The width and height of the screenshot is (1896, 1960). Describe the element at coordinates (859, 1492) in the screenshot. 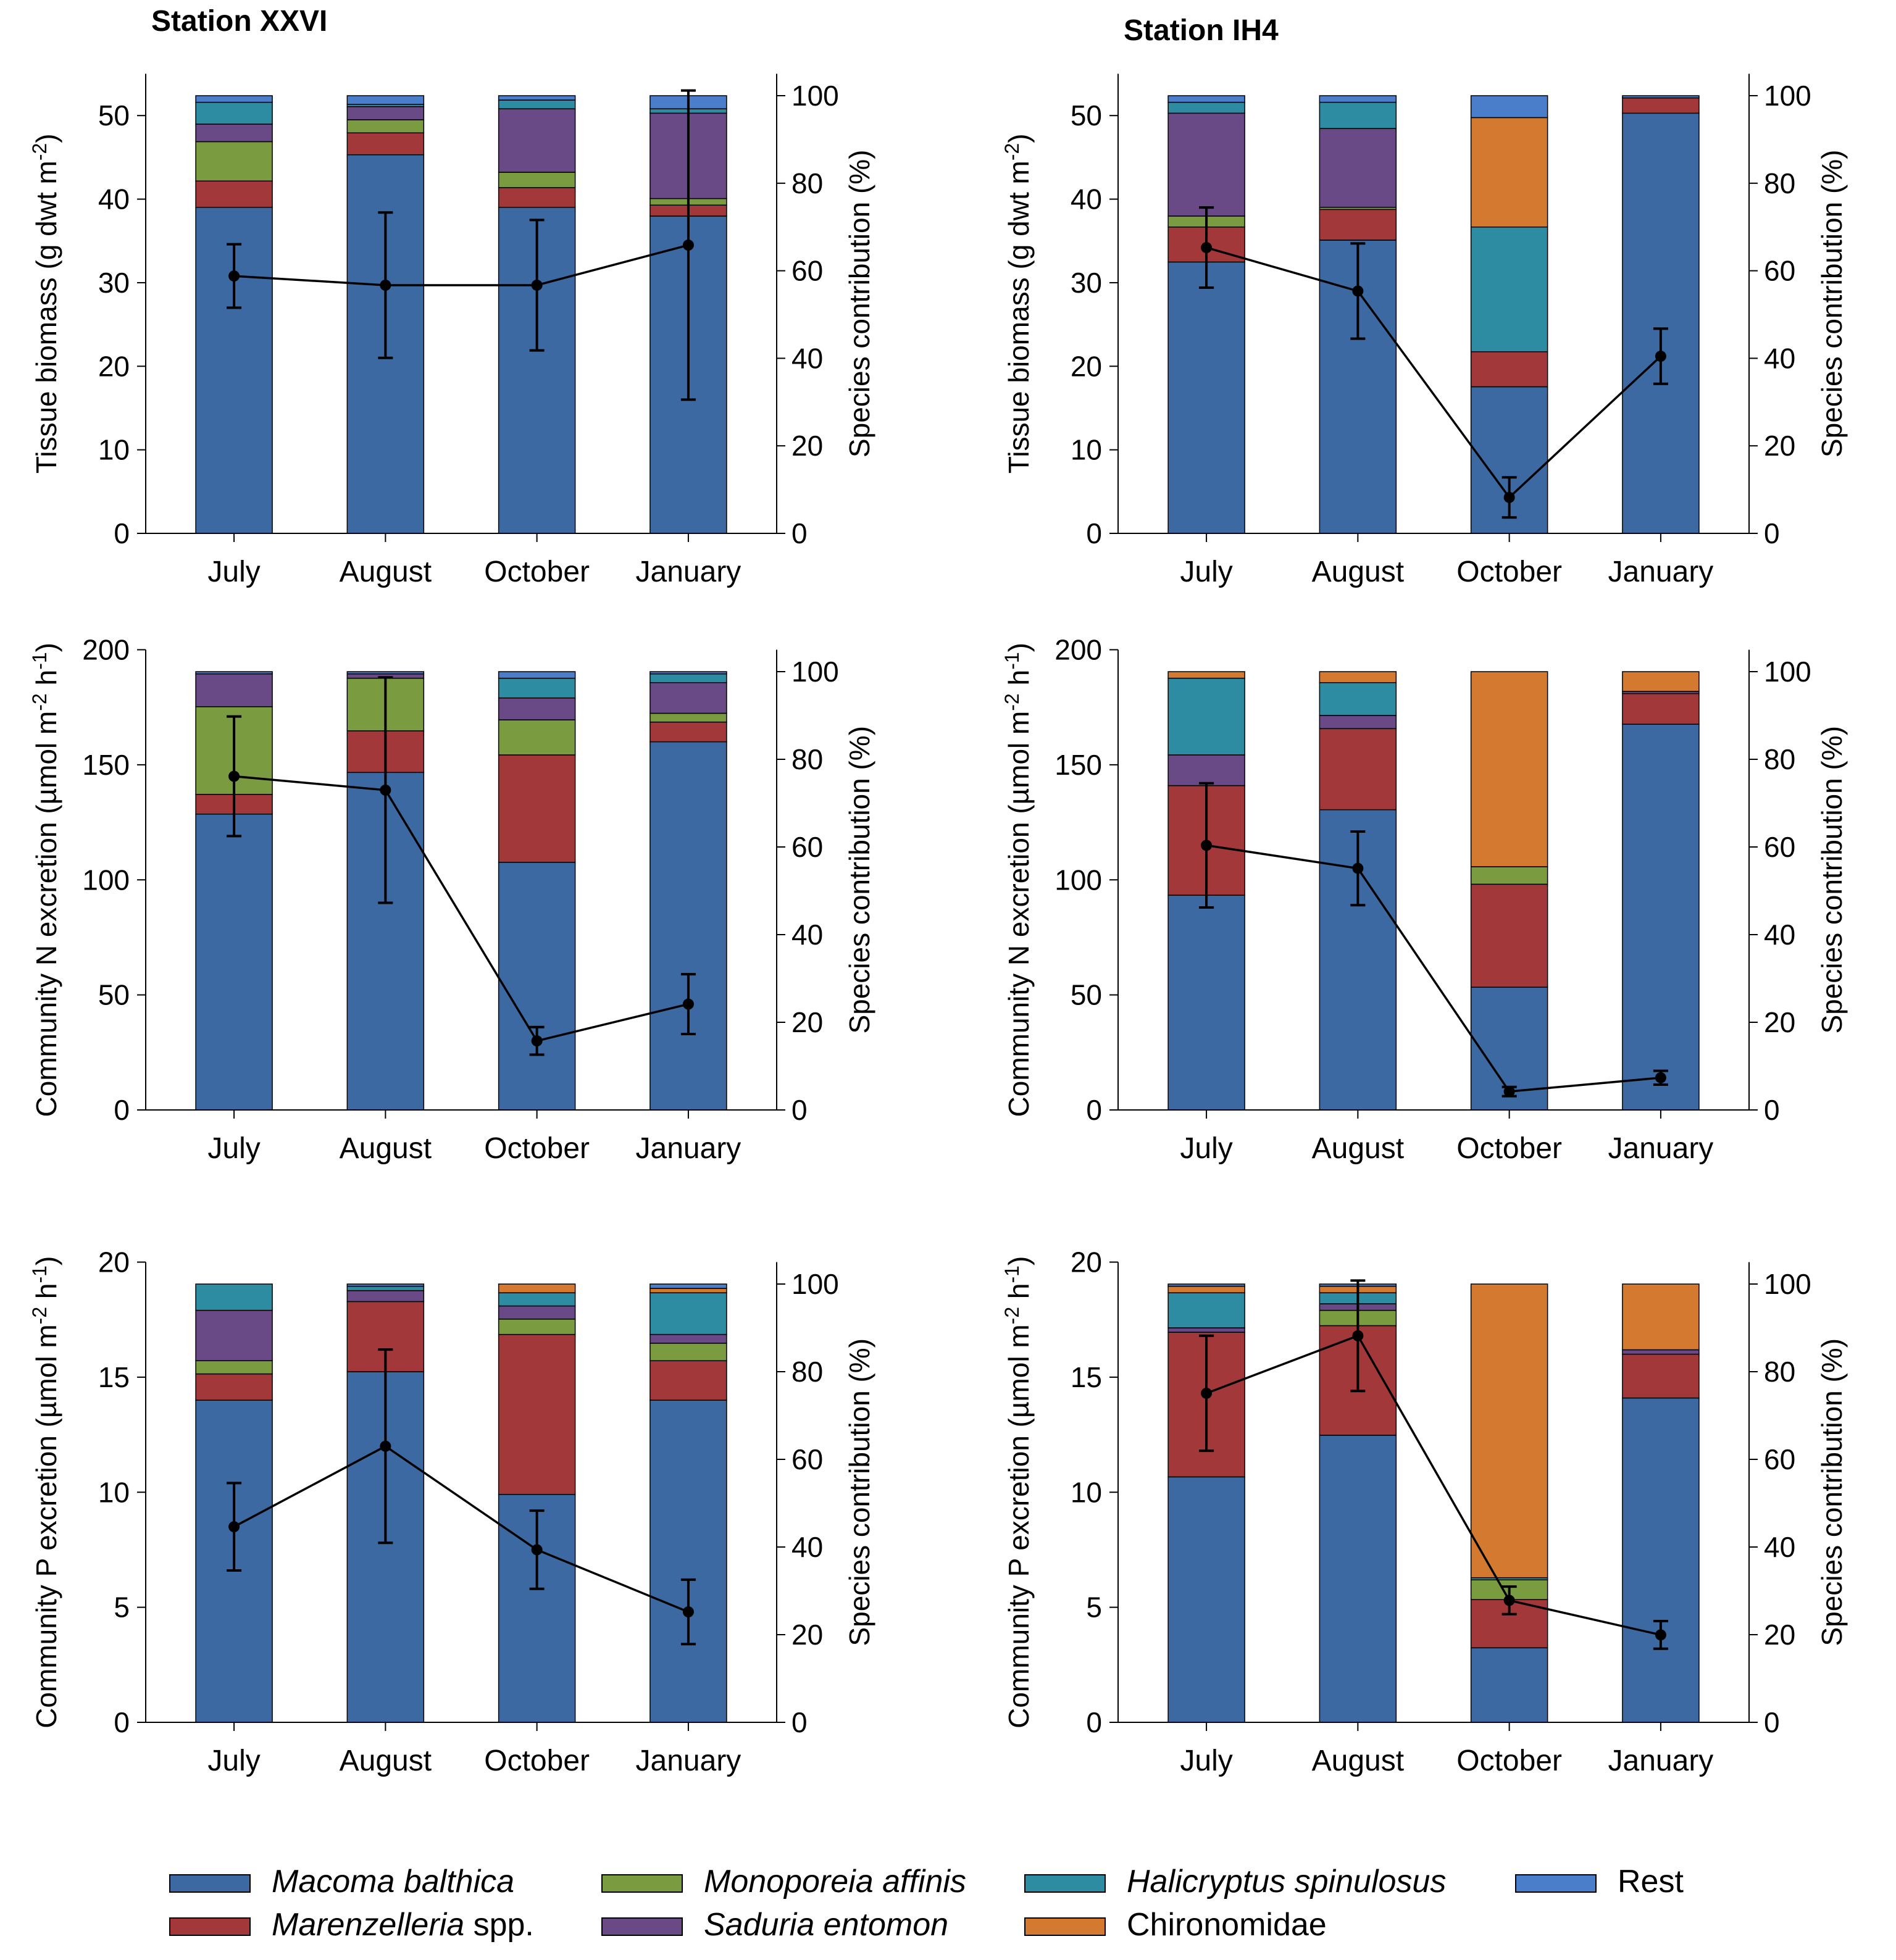

I see `y2-axis-label: Species contribution (%)` at that location.